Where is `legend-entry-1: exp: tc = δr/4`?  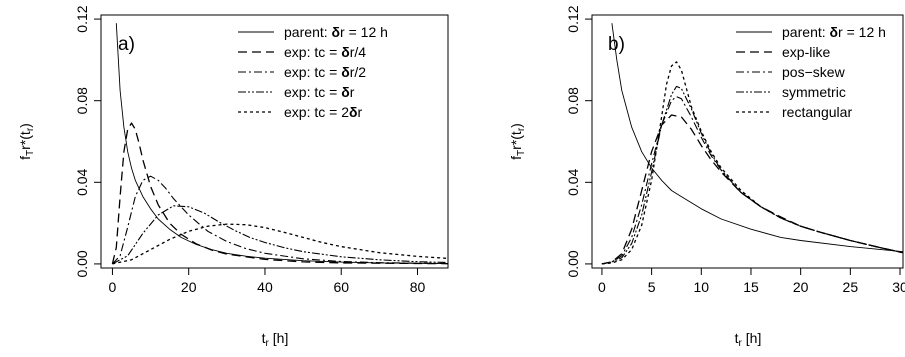
legend-entry-1: exp: tc = δr/4 is located at coordinates (325, 52).